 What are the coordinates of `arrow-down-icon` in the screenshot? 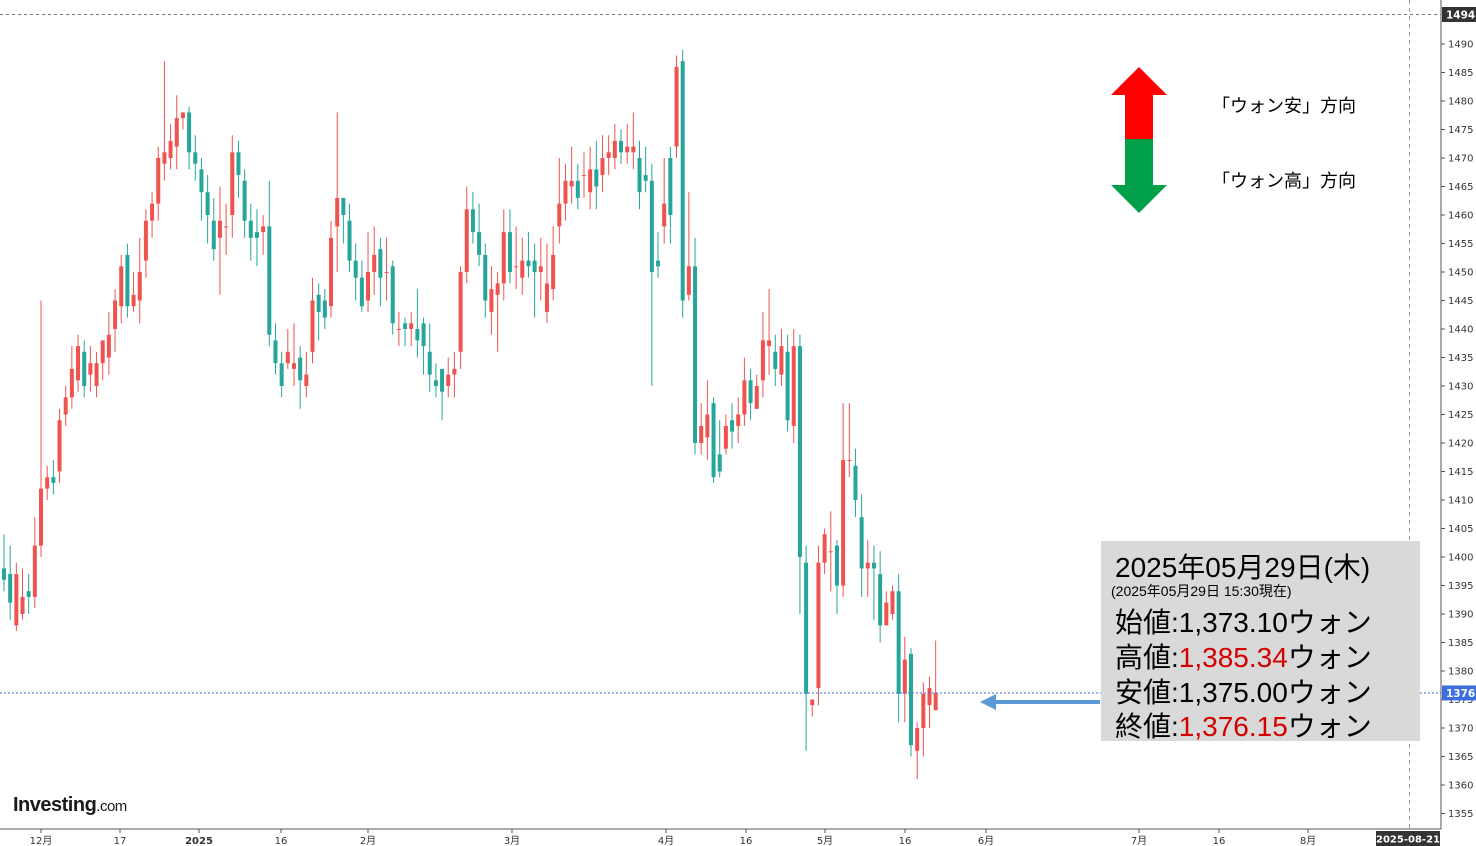 It's located at (1139, 176).